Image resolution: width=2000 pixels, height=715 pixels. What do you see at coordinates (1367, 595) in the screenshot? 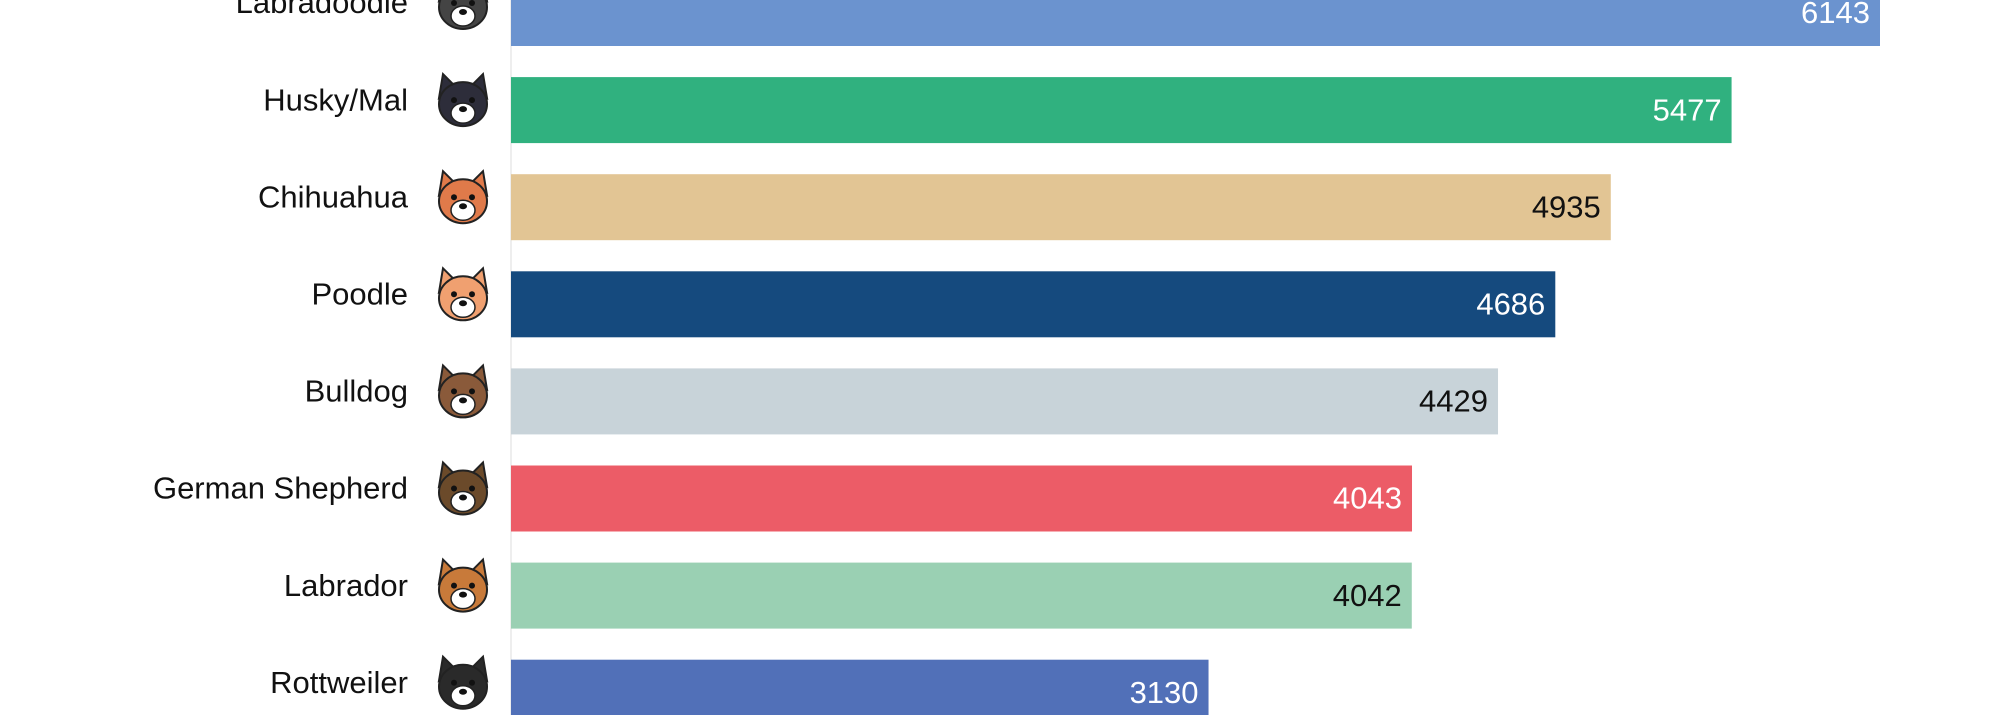
I see `value-label: 4042` at bounding box center [1367, 595].